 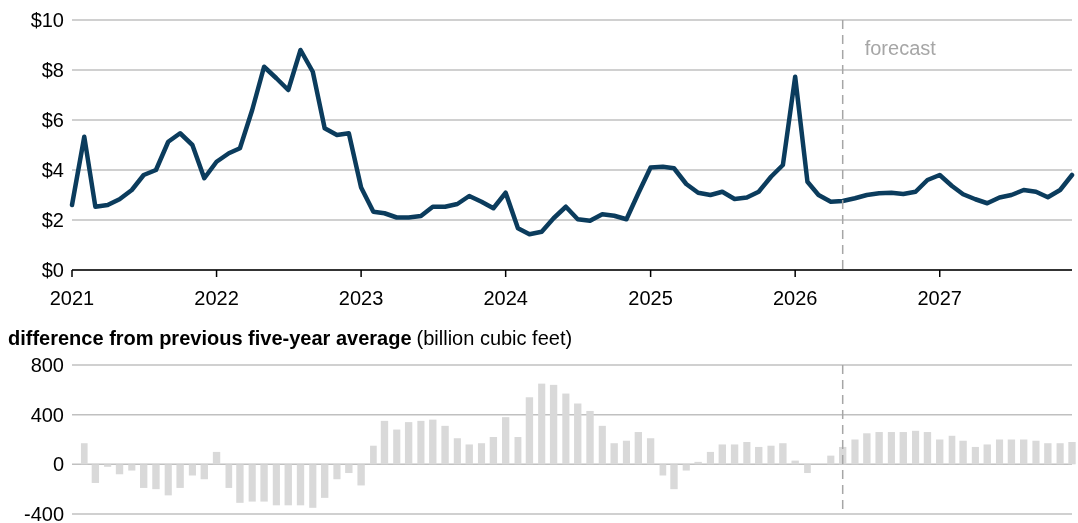 What do you see at coordinates (505, 298) in the screenshot?
I see `x-tick-label: 2024` at bounding box center [505, 298].